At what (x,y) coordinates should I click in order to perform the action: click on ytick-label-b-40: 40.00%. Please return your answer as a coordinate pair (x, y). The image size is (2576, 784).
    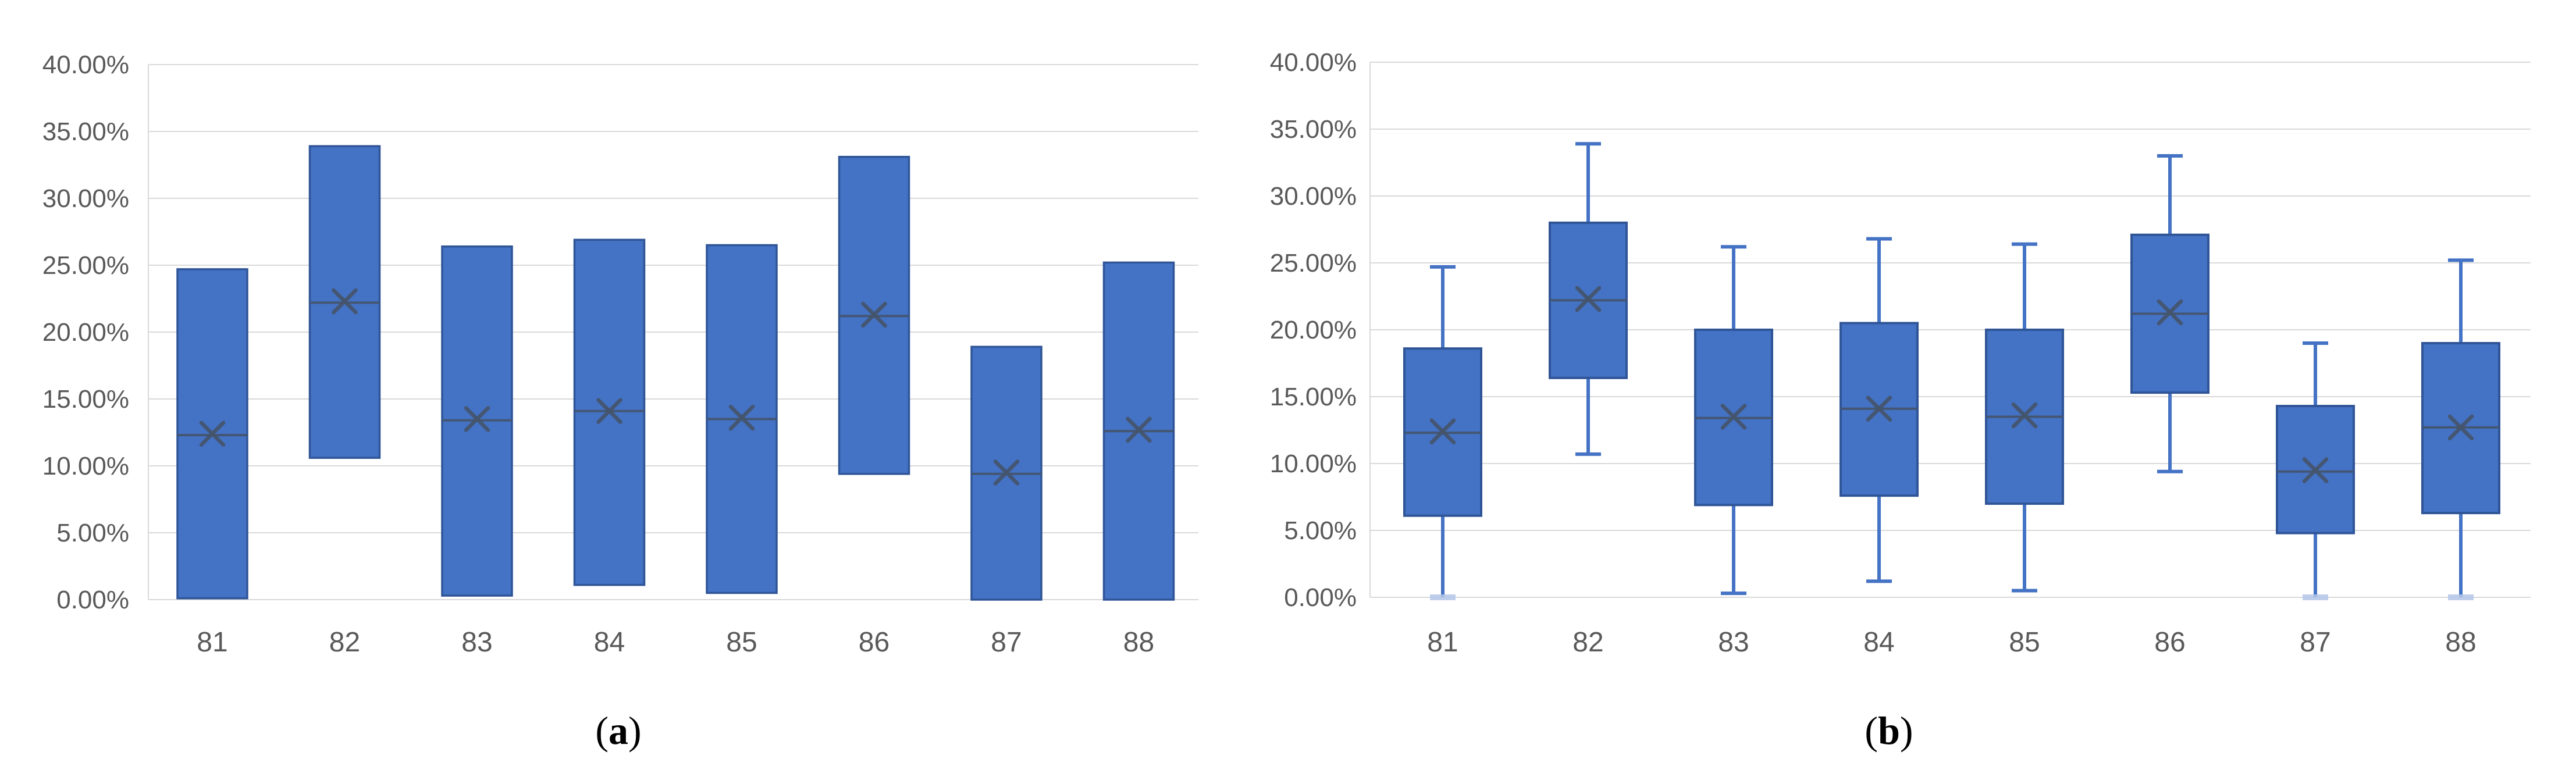
    Looking at the image, I should click on (1313, 63).